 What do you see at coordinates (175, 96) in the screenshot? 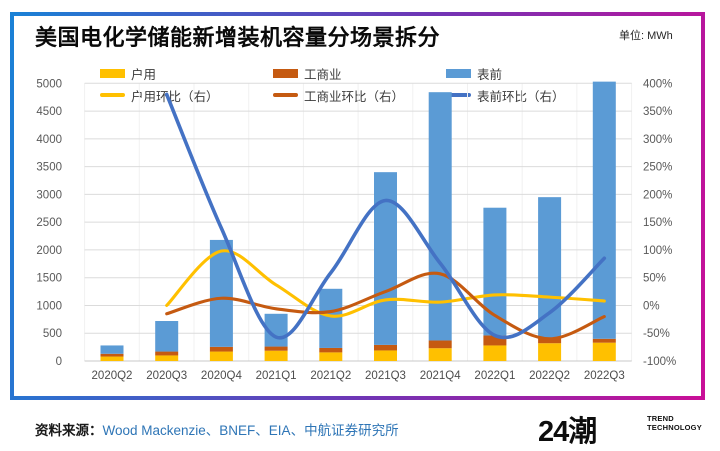
I see `legend-label: 户用环比（右）` at bounding box center [175, 96].